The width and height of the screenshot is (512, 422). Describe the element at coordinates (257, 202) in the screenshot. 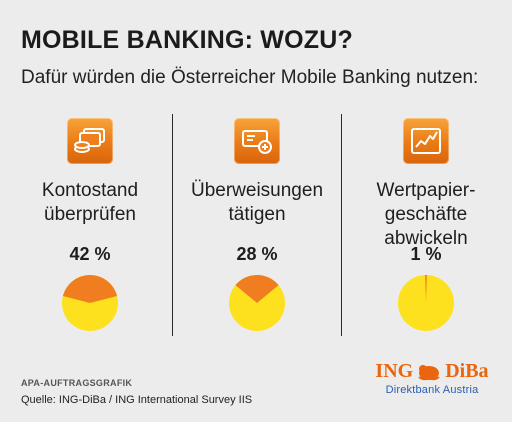

I see `category-label: Überweisungen tätigen` at that location.